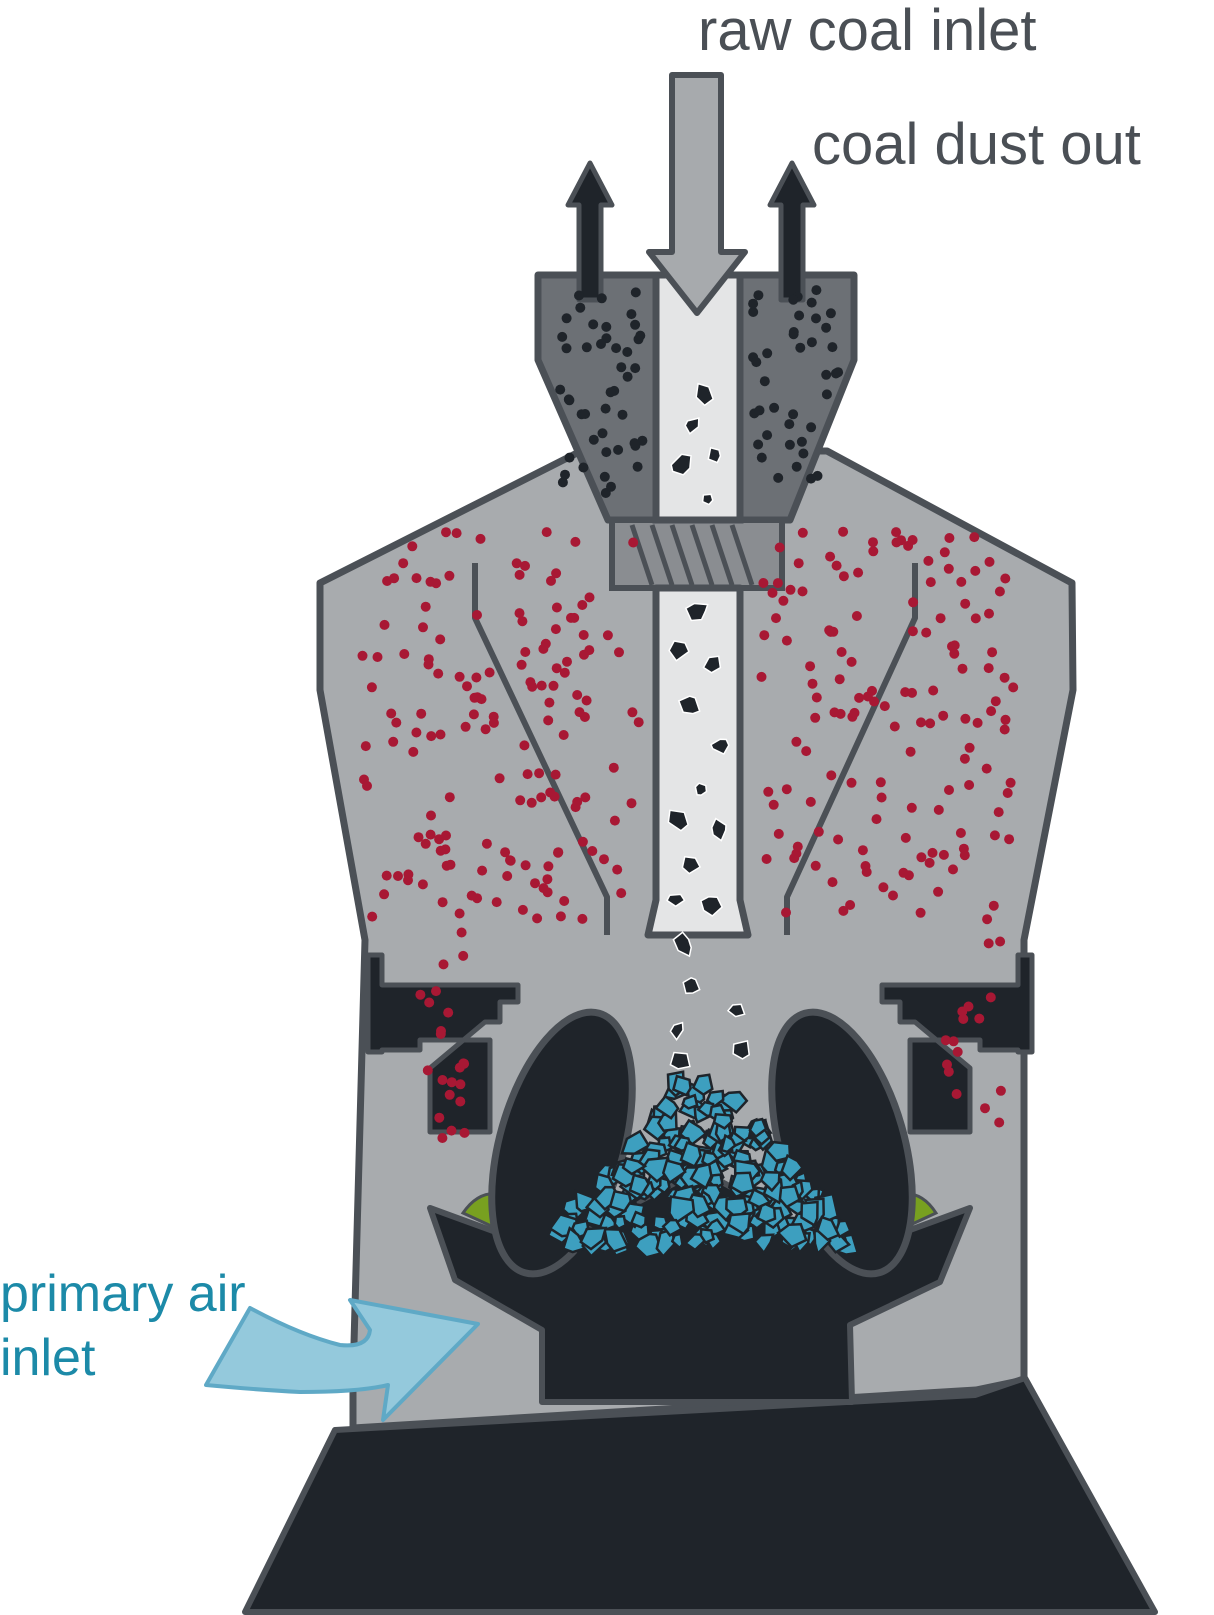 The width and height of the screenshot is (1214, 1615). Describe the element at coordinates (48, 1358) in the screenshot. I see `primary-air-inlet-label-line2: inlet` at that location.